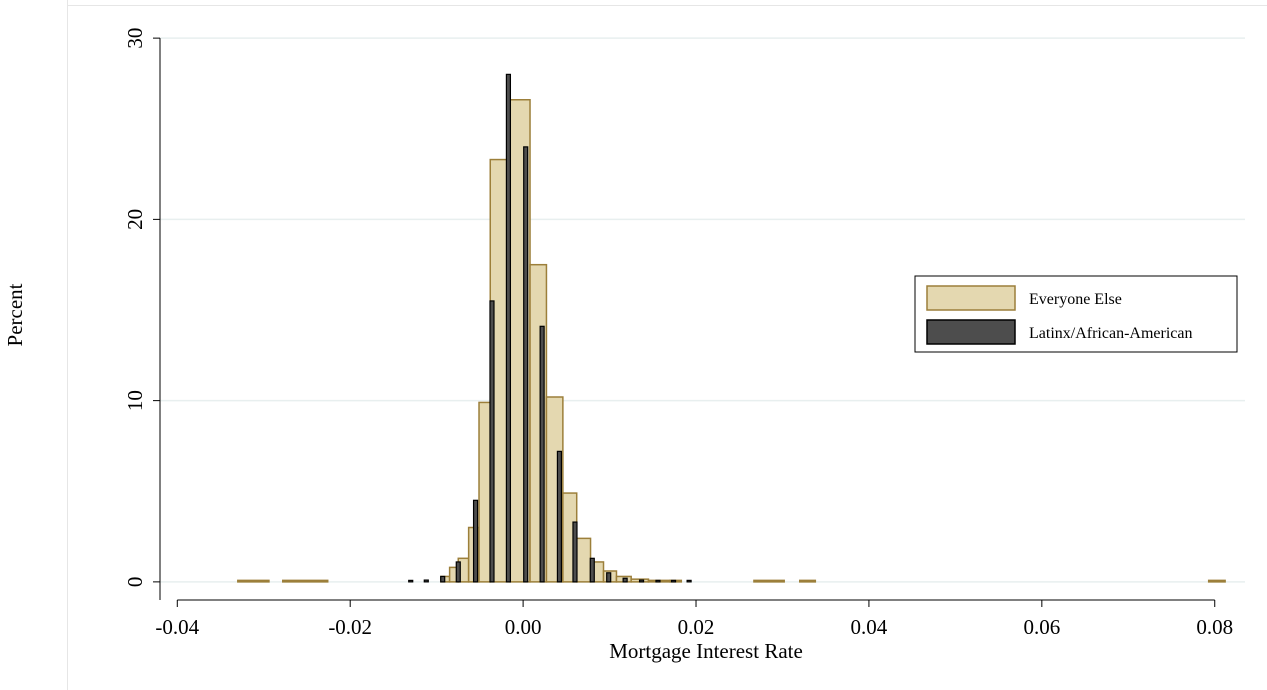  What do you see at coordinates (141, 308) in the screenshot?
I see `y-axis-ticks: 0 10 20 30` at bounding box center [141, 308].